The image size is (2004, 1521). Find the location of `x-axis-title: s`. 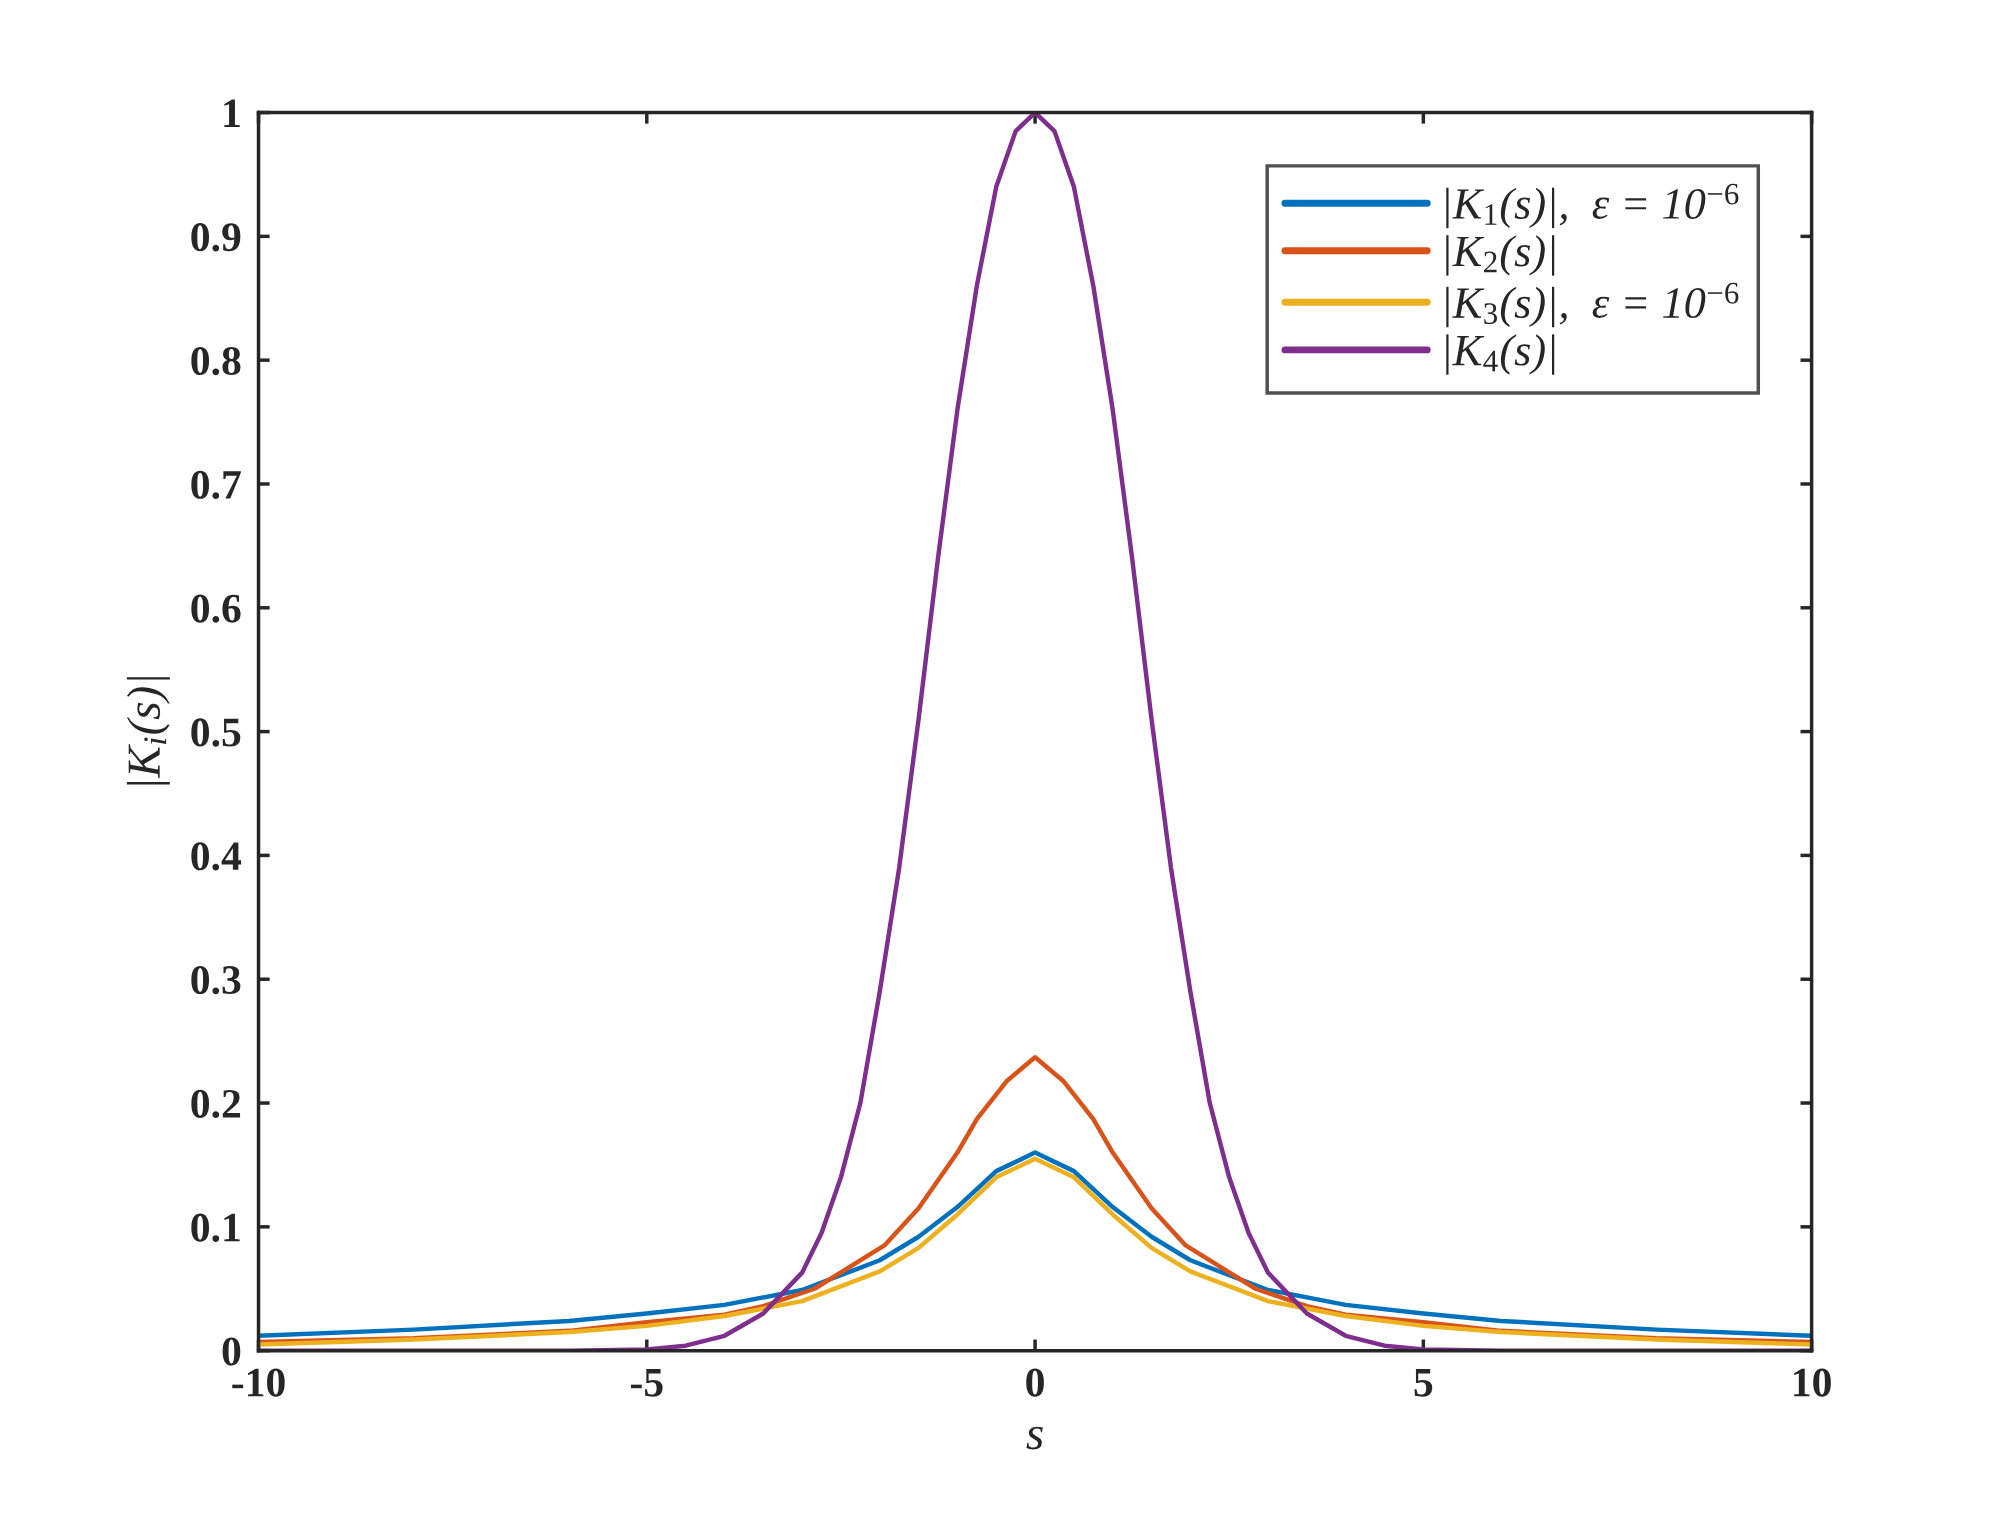

x-axis-title: s is located at coordinates (1034, 1438).